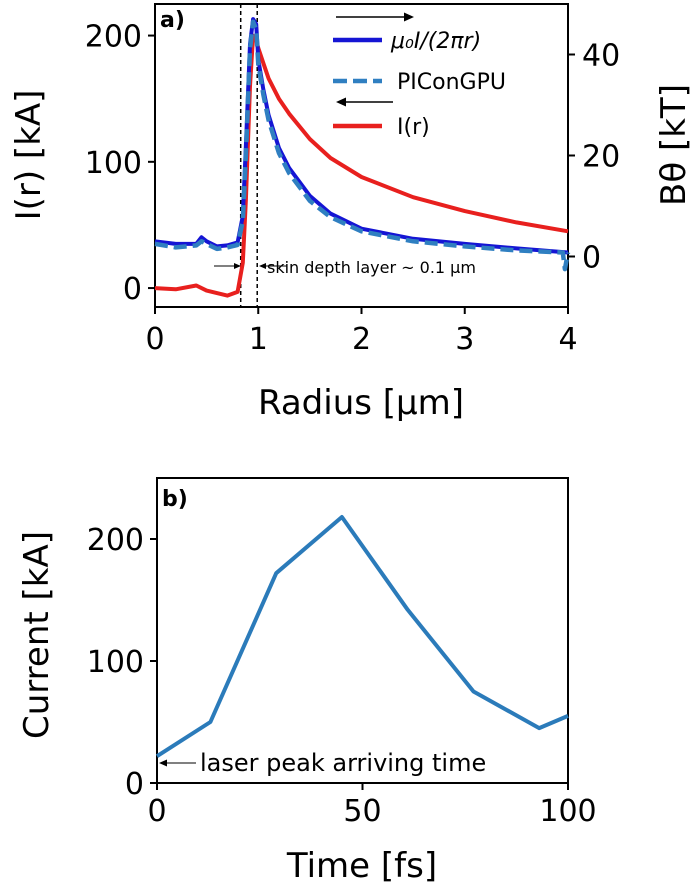 The width and height of the screenshot is (700, 892). What do you see at coordinates (258, 339) in the screenshot?
I see `panel-a-xtick-label: 1` at bounding box center [258, 339].